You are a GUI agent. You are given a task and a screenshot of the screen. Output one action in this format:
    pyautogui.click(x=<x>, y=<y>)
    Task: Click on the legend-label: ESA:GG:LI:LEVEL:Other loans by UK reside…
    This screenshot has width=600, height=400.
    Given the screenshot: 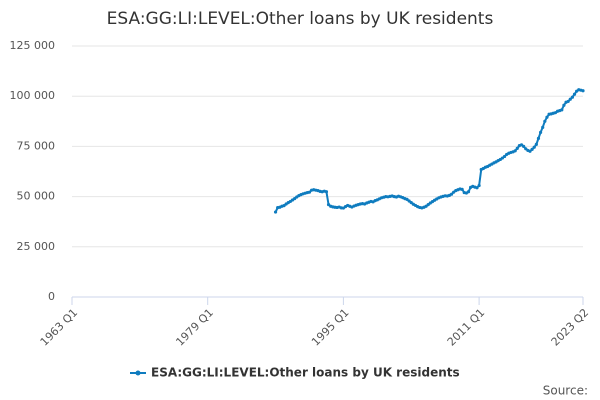 What is the action you would take?
    pyautogui.click(x=305, y=373)
    